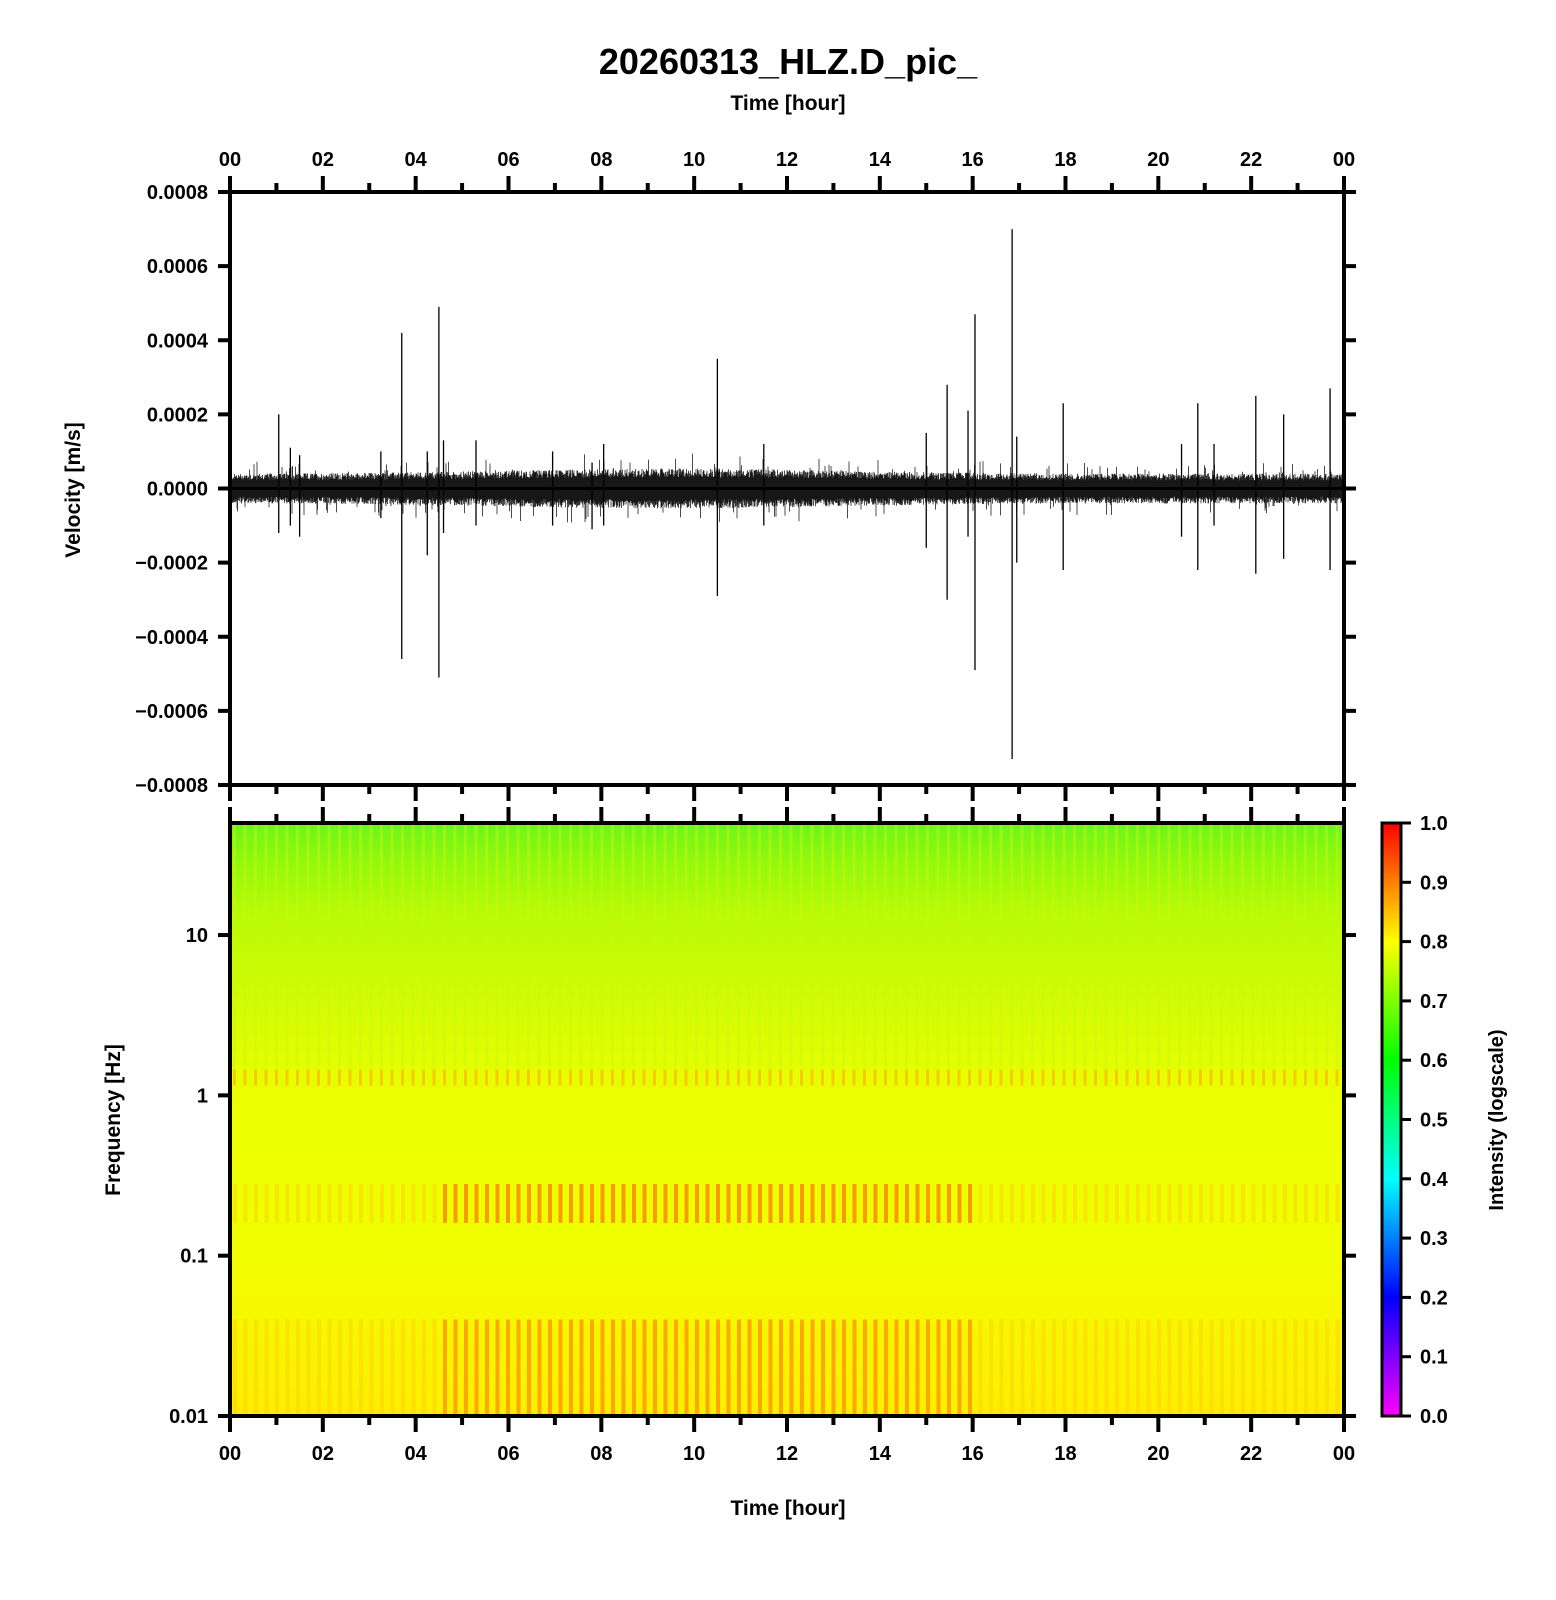 Image resolution: width=1556 pixels, height=1600 pixels. I want to click on x-tick-label: 12, so click(787, 160).